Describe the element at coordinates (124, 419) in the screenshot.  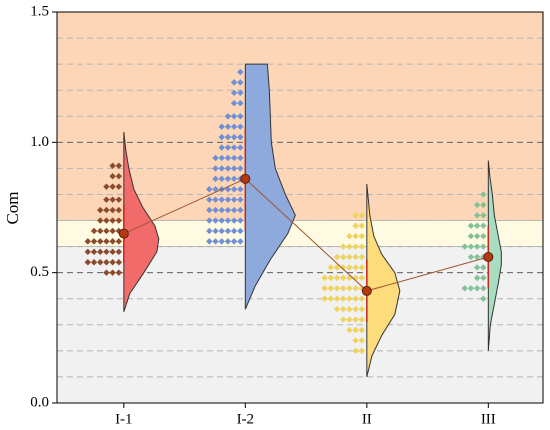
I see `x-tick-label: I-1` at that location.